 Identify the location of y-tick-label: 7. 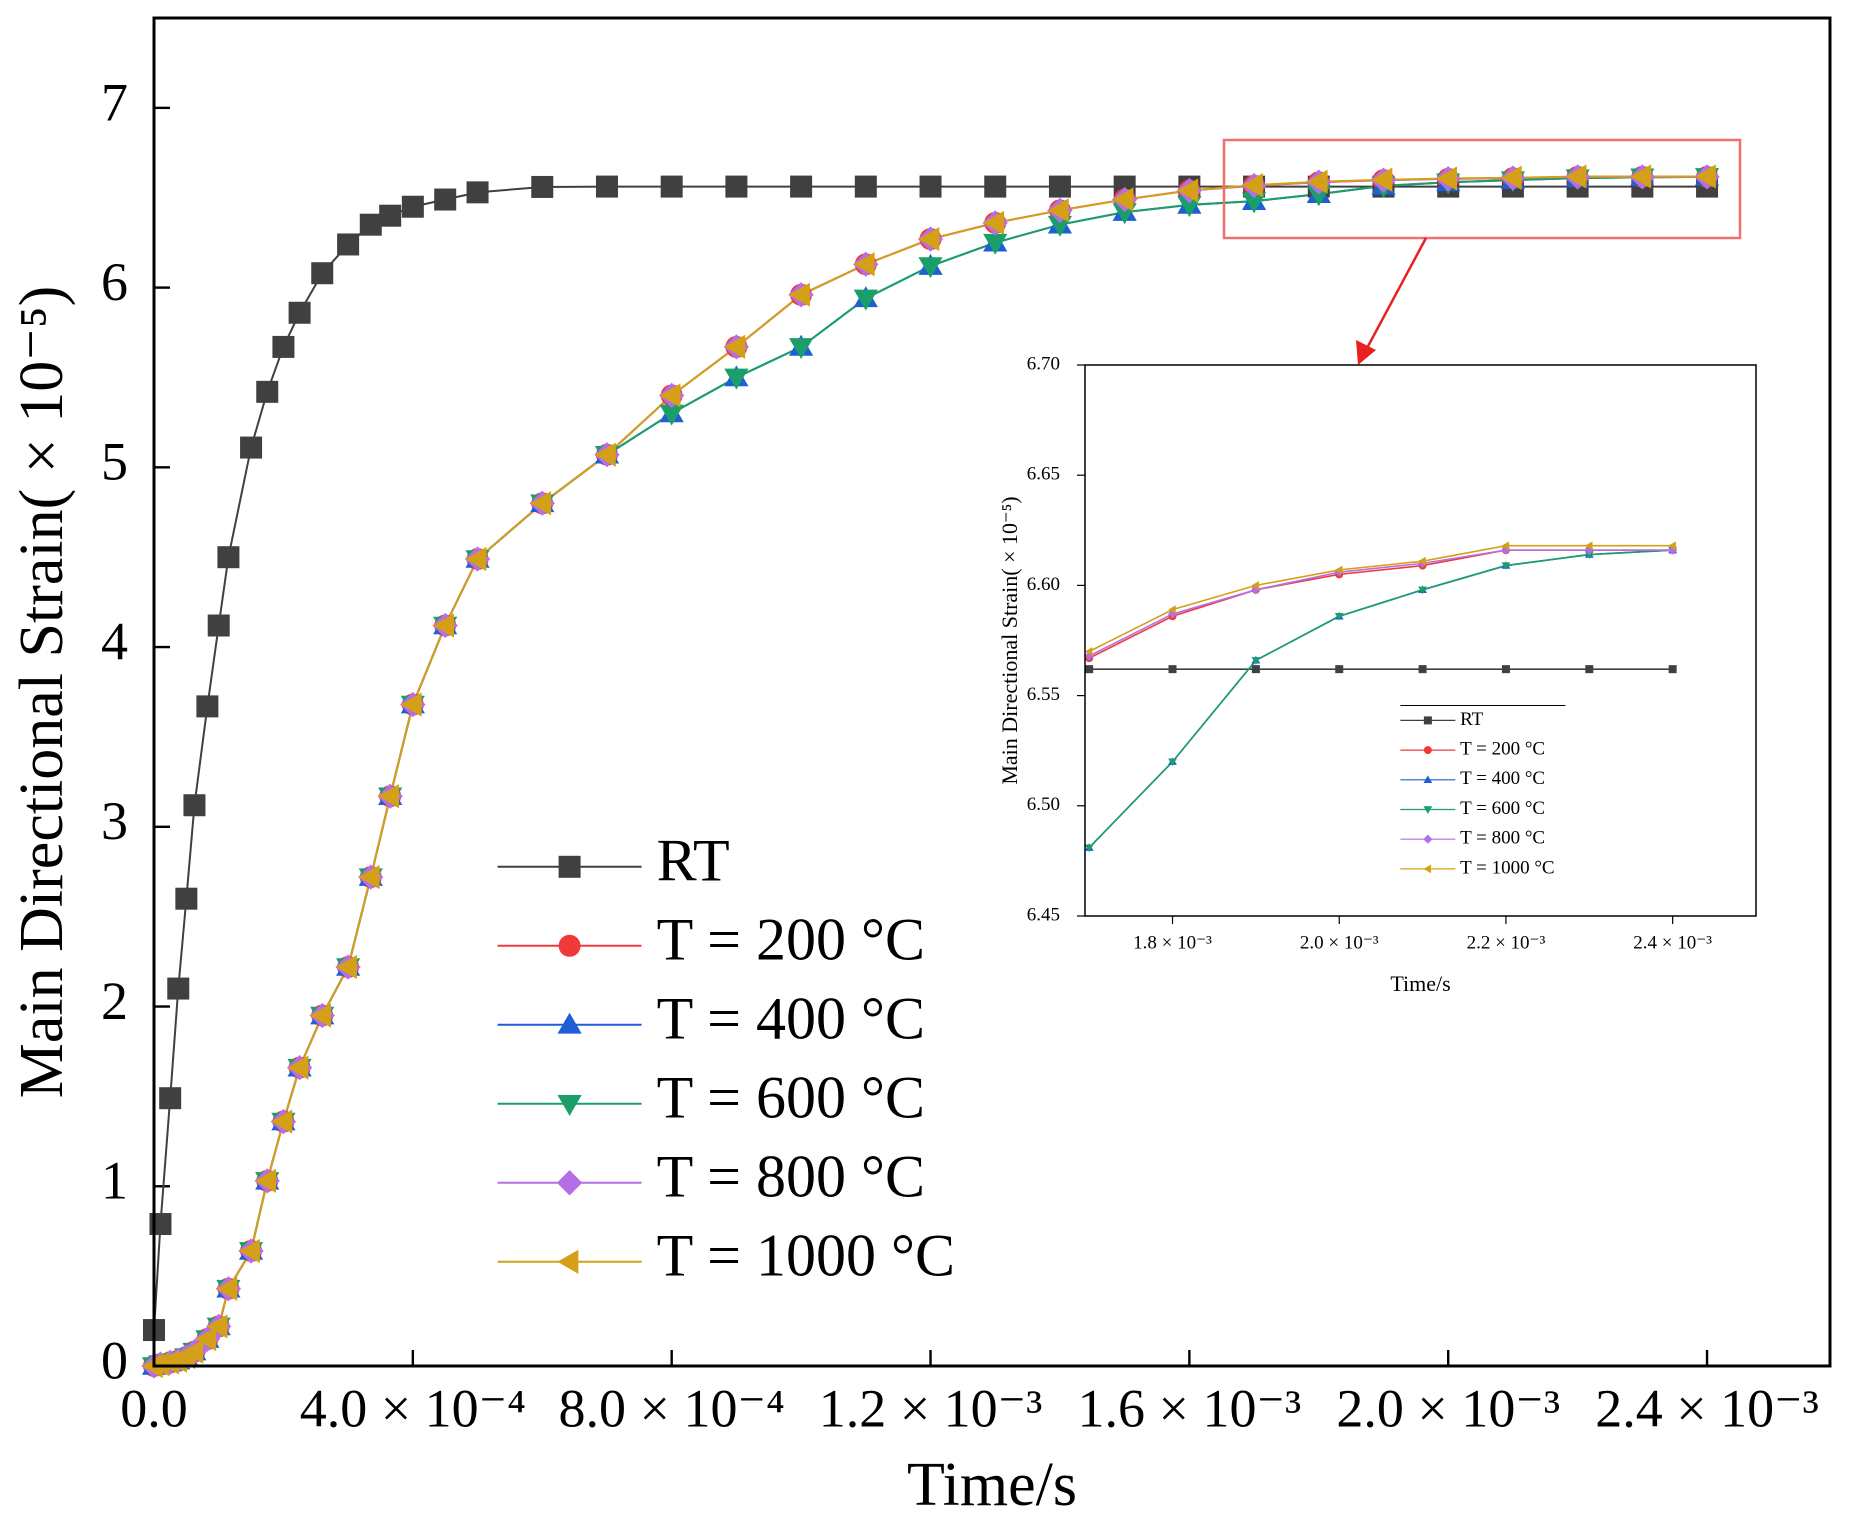
(114, 102).